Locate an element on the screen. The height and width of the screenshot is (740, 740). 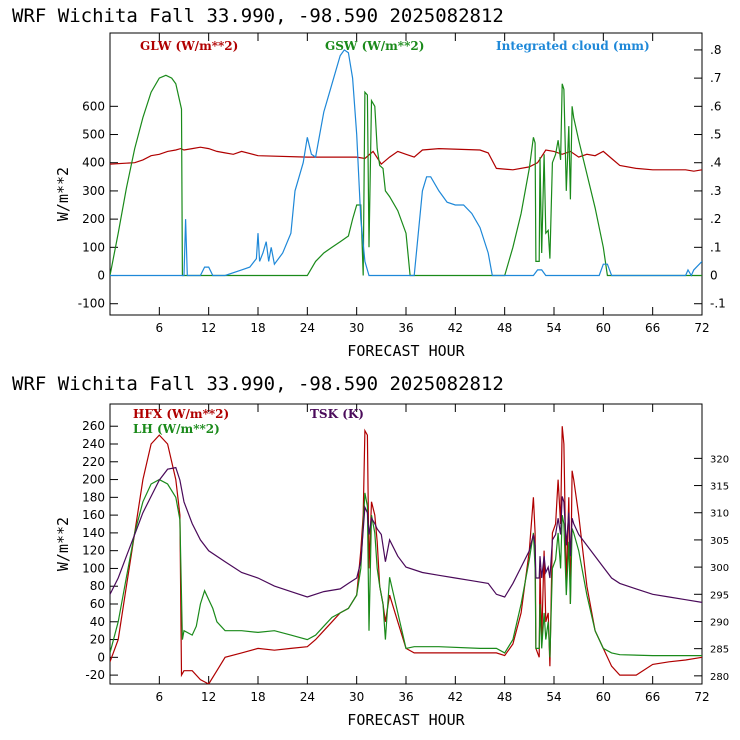
y-axis-right: -.1 0 .1 .2 .3 .4 .5 .6 .7 .8 is located at coordinates (710, 177).